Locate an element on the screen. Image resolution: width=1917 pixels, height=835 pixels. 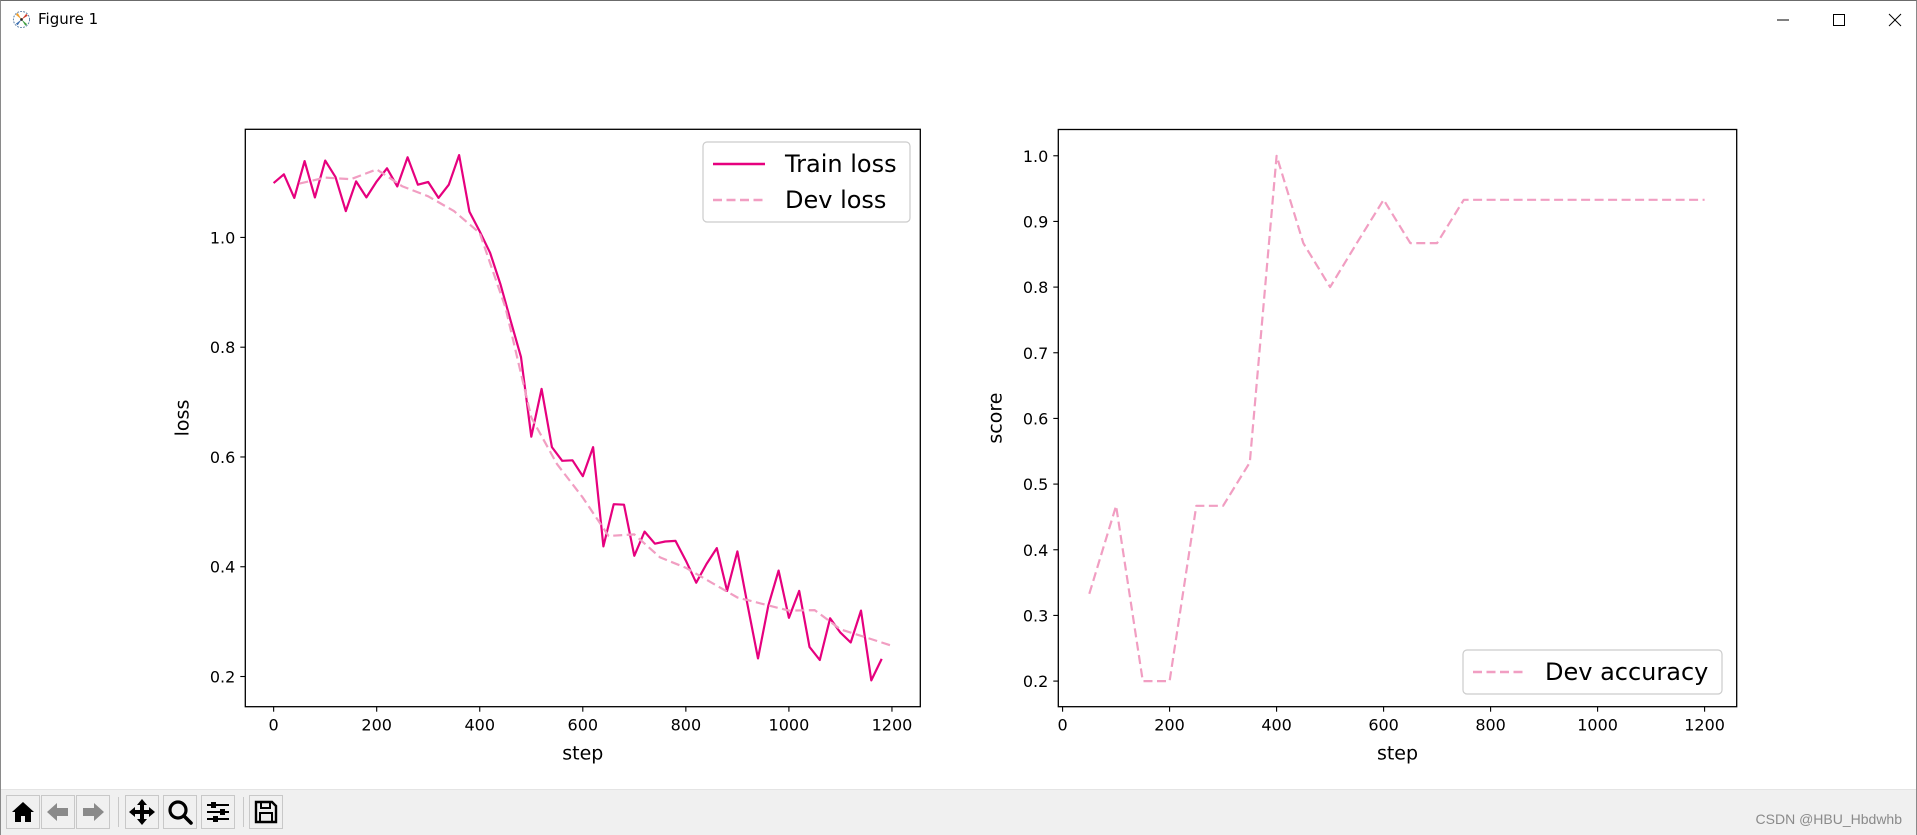
arrow-right-icon is located at coordinates (93, 812).